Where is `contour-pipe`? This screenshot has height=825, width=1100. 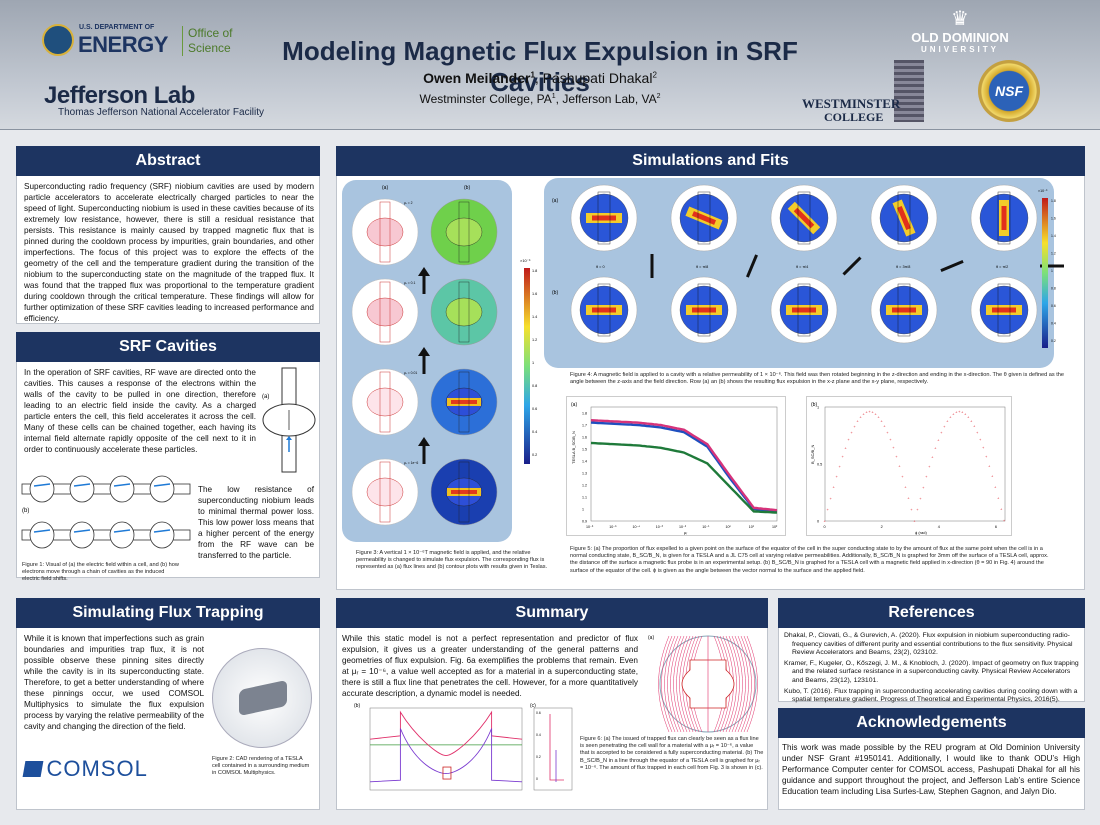 contour-pipe is located at coordinates (464, 402).